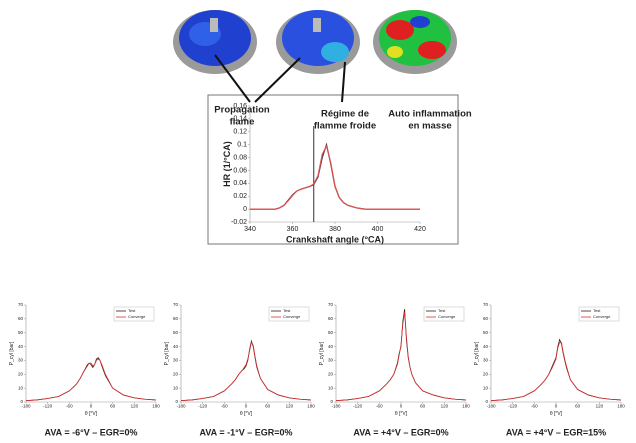 Image resolution: width=636 pixels, height=443 pixels. I want to click on chart-title: AVA = +4°V – EGR=0%, so click(400, 432).